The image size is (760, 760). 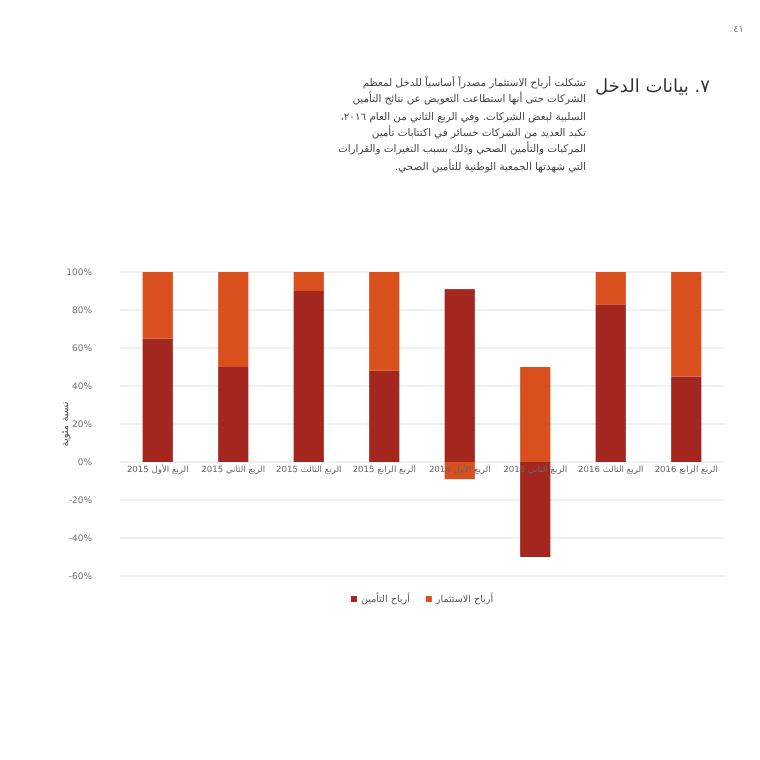 I want to click on chart-title: ٧. بيانات الدخل, so click(x=653, y=88).